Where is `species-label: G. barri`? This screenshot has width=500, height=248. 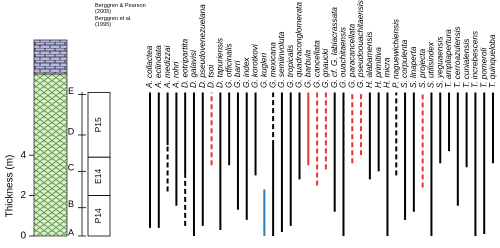
species-label: G. barri is located at coordinates (237, 74).